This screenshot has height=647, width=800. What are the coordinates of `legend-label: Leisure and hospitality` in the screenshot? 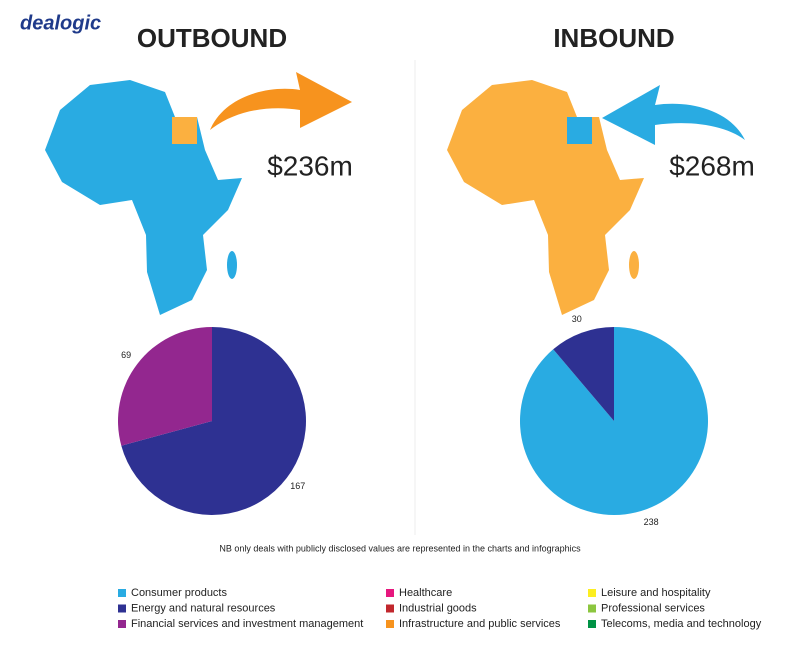 It's located at (656, 593).